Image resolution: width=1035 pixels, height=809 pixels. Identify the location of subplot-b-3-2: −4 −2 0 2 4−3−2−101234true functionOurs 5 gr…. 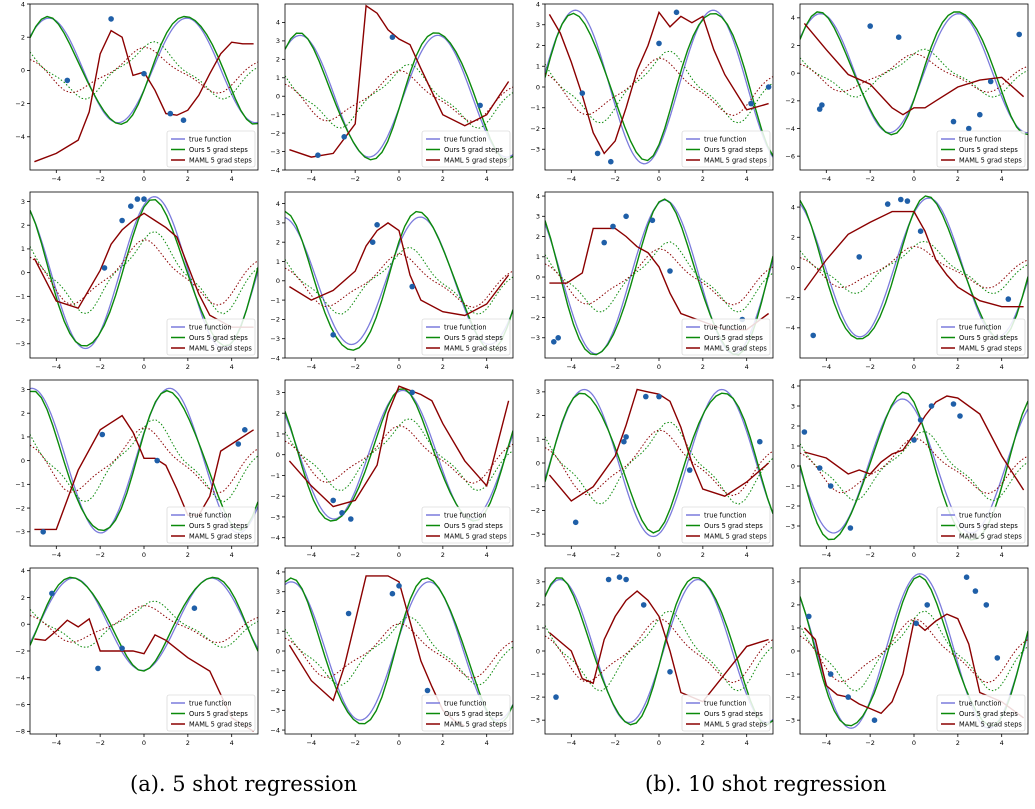
(906, 469).